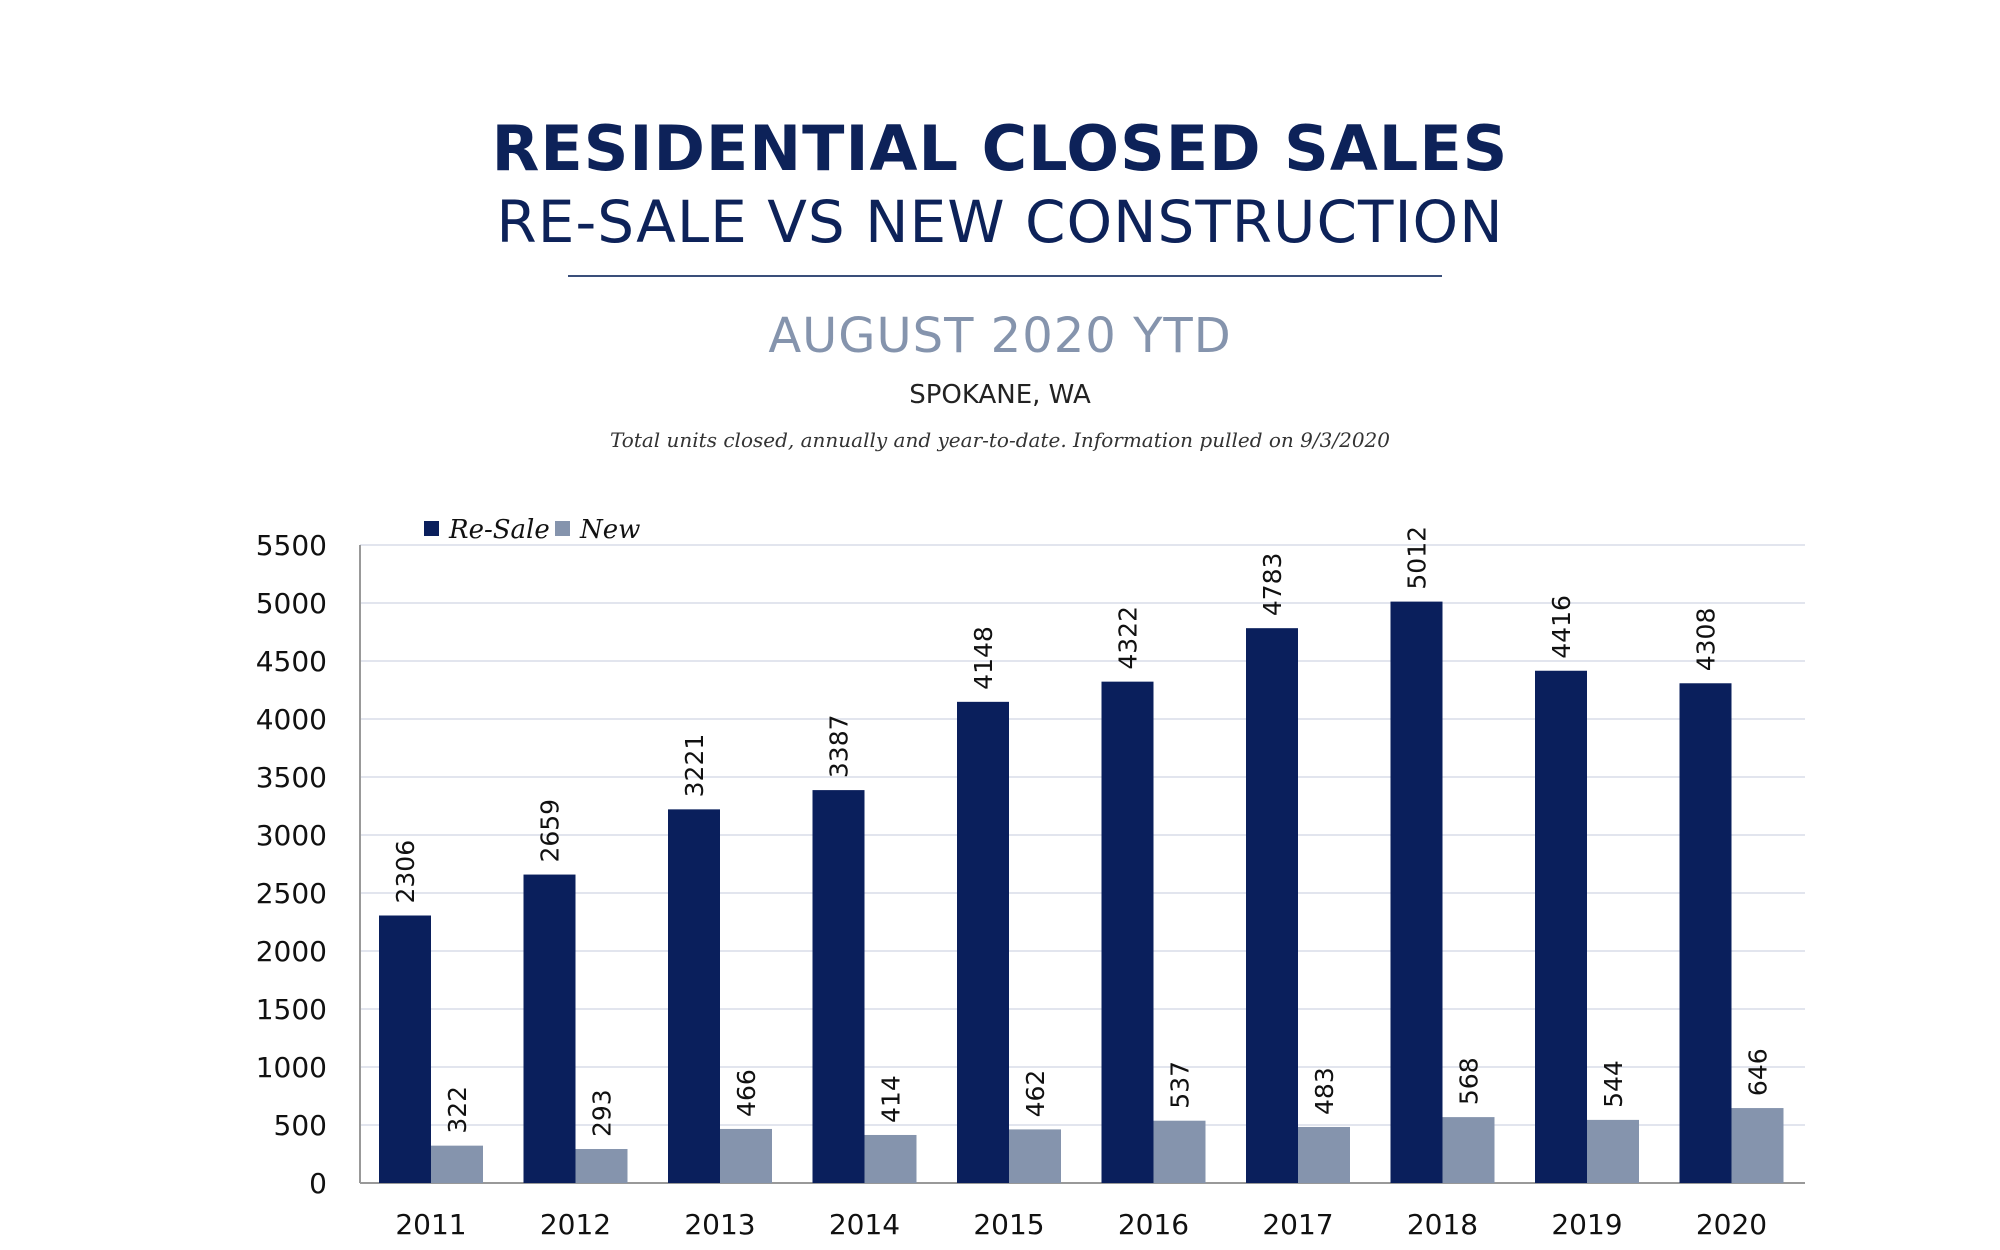 This screenshot has width=2000, height=1250. I want to click on data-label: 568, so click(1469, 1081).